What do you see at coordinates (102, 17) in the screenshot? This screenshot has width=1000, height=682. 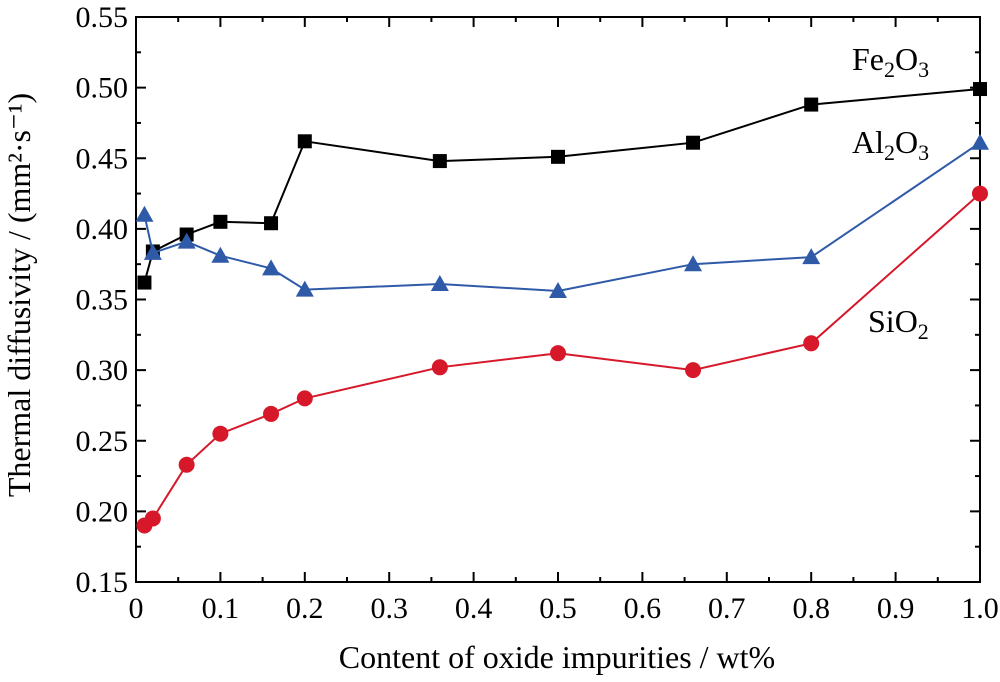 I see `y-tick-label: 0.55` at bounding box center [102, 17].